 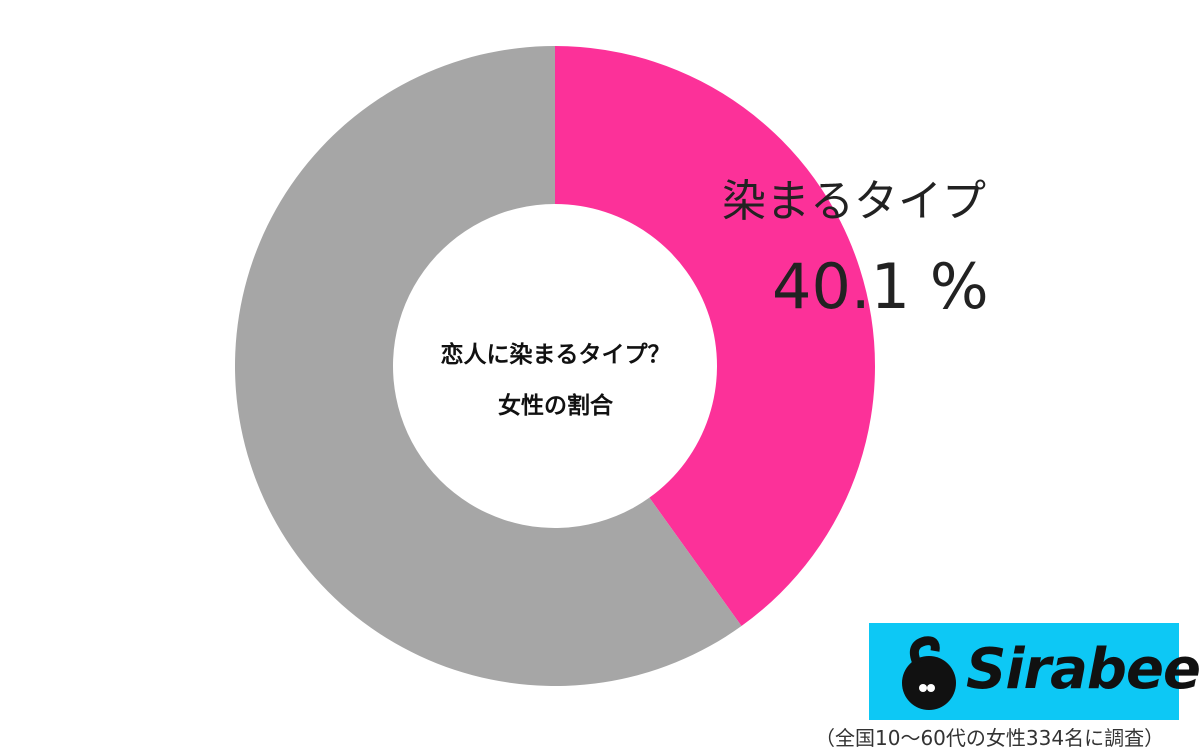 What do you see at coordinates (555, 406) in the screenshot?
I see `chart-title-line-2: 女性の割合` at bounding box center [555, 406].